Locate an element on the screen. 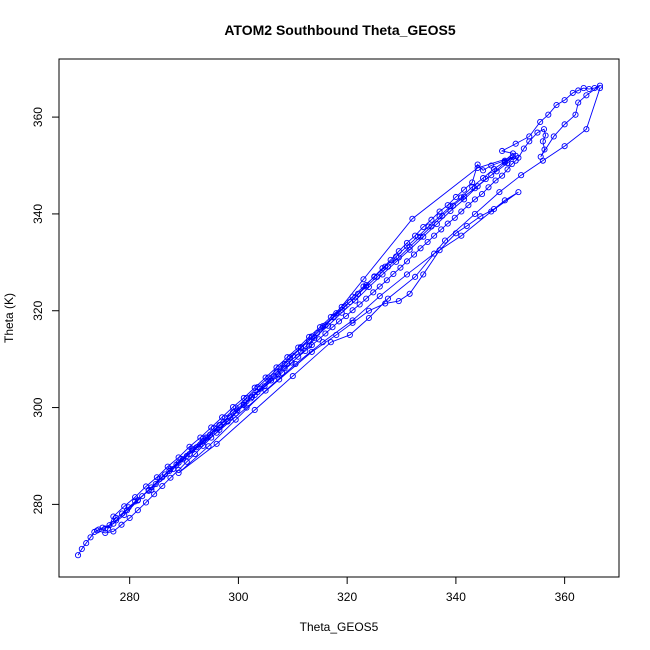 Image resolution: width=650 pixels, height=650 pixels. x-tick-label: 320 is located at coordinates (347, 597).